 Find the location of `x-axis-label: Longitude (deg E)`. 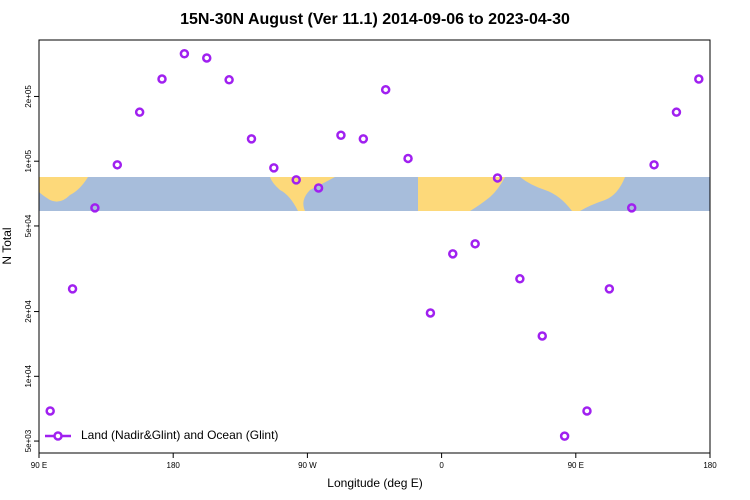

x-axis-label: Longitude (deg E) is located at coordinates (374, 483).